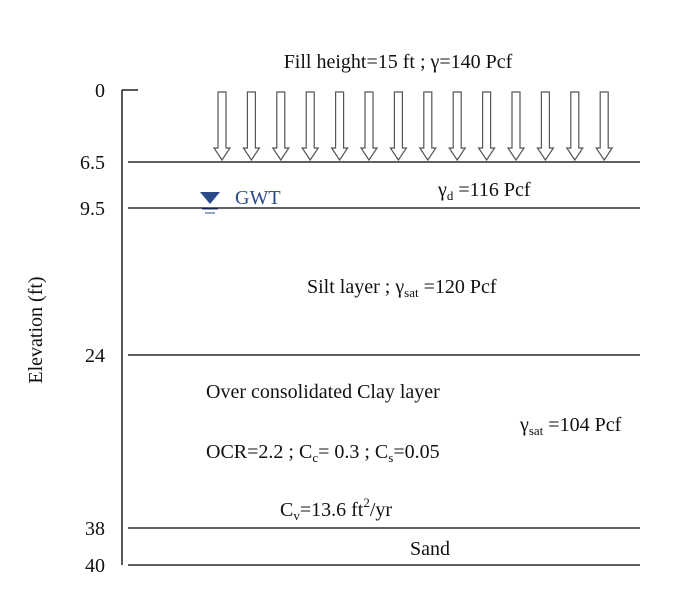  What do you see at coordinates (296, 515) in the screenshot?
I see `consolidation-part: v` at bounding box center [296, 515].